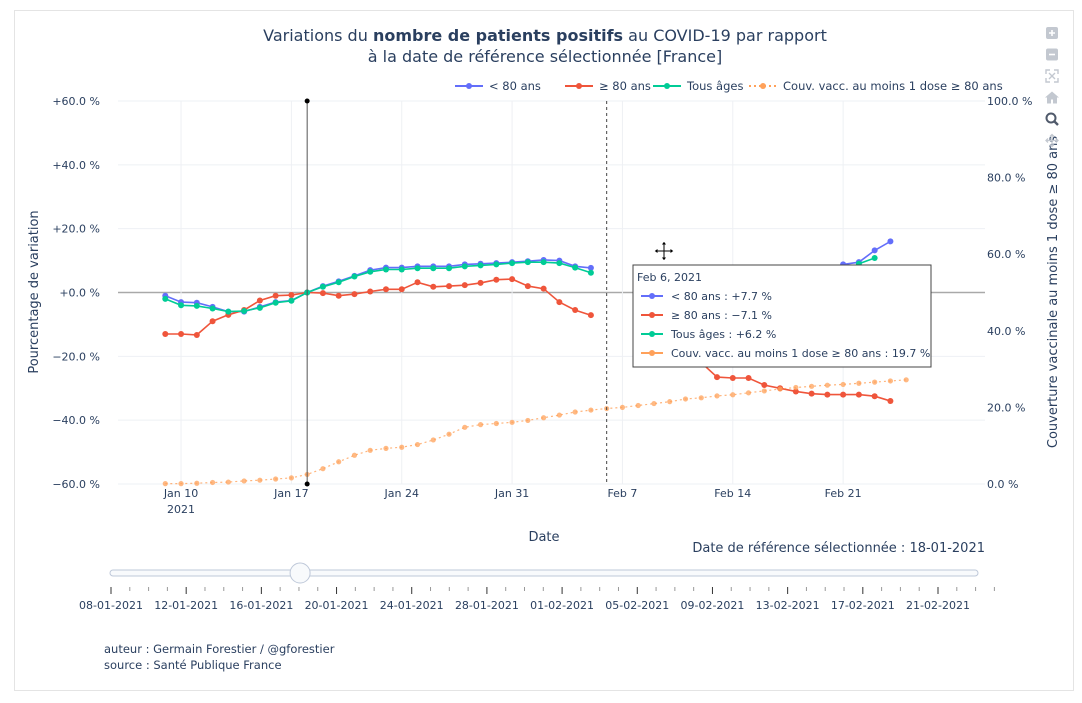  Describe the element at coordinates (76, 420) in the screenshot. I see `y-tick-label: −40.0 %` at that location.